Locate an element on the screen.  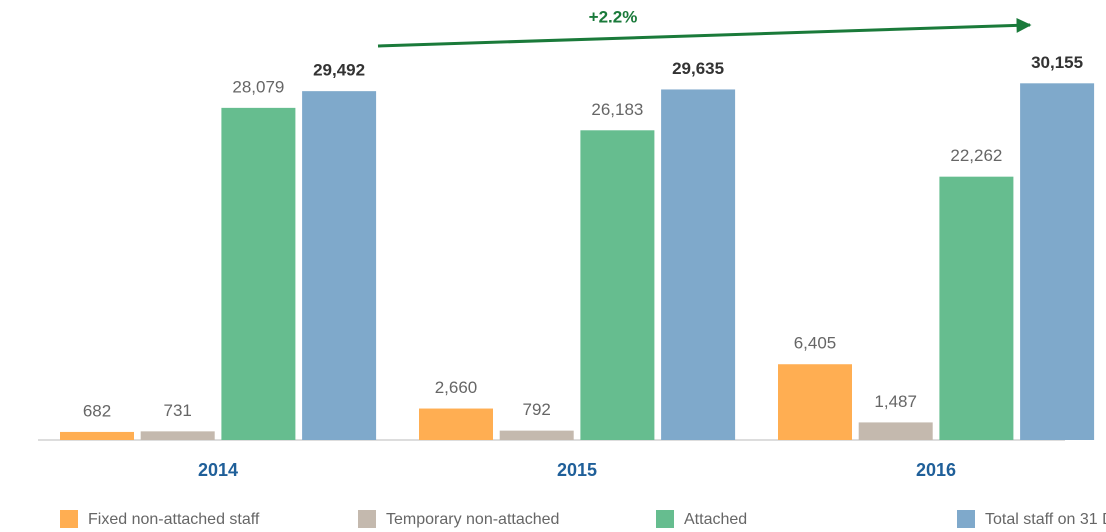
legend-label: Total staff on 31 Dec. is located at coordinates (1045, 519).